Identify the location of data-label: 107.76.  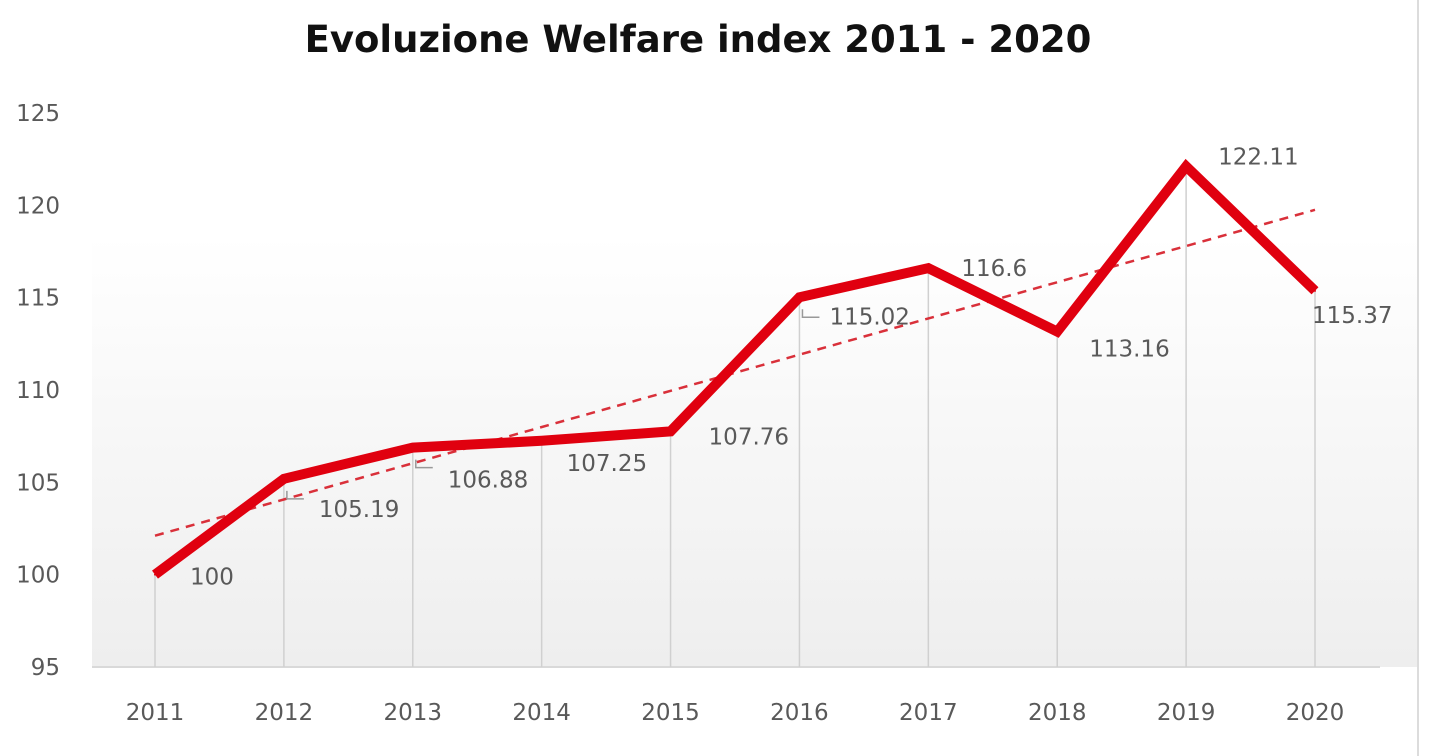
(749, 437).